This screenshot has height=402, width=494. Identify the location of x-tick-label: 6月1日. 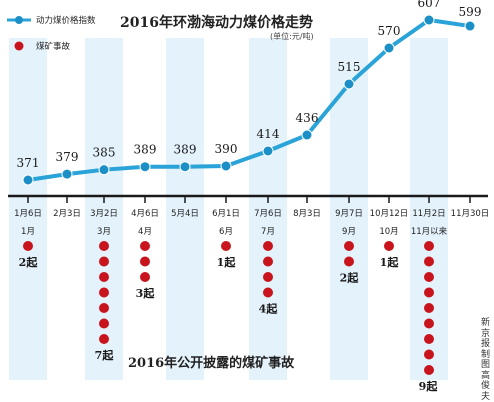
(226, 214).